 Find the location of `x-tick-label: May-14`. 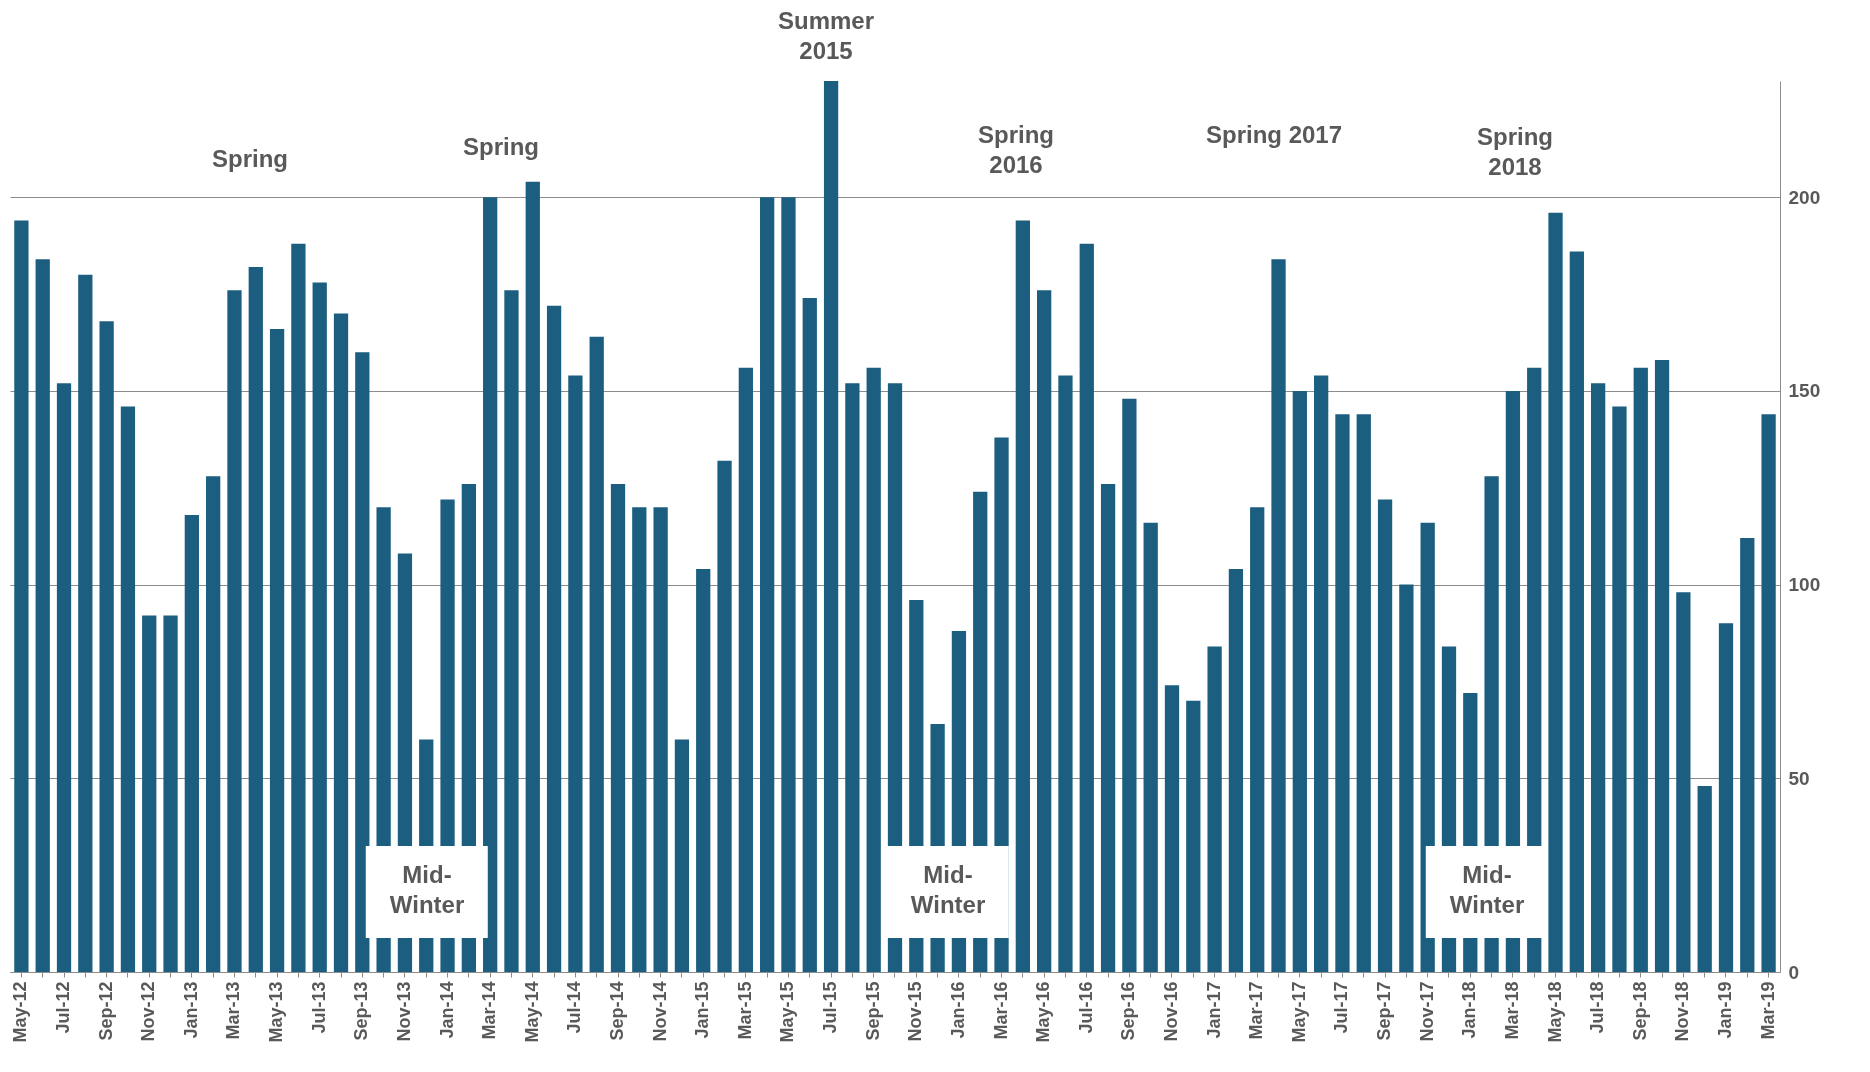

x-tick-label: May-14 is located at coordinates (531, 1012).